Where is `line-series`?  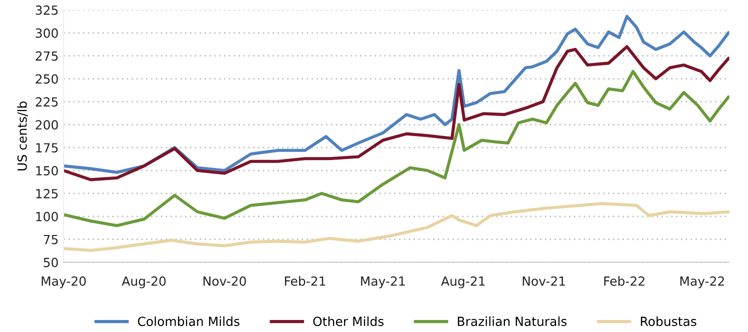
line-series is located at coordinates (397, 227).